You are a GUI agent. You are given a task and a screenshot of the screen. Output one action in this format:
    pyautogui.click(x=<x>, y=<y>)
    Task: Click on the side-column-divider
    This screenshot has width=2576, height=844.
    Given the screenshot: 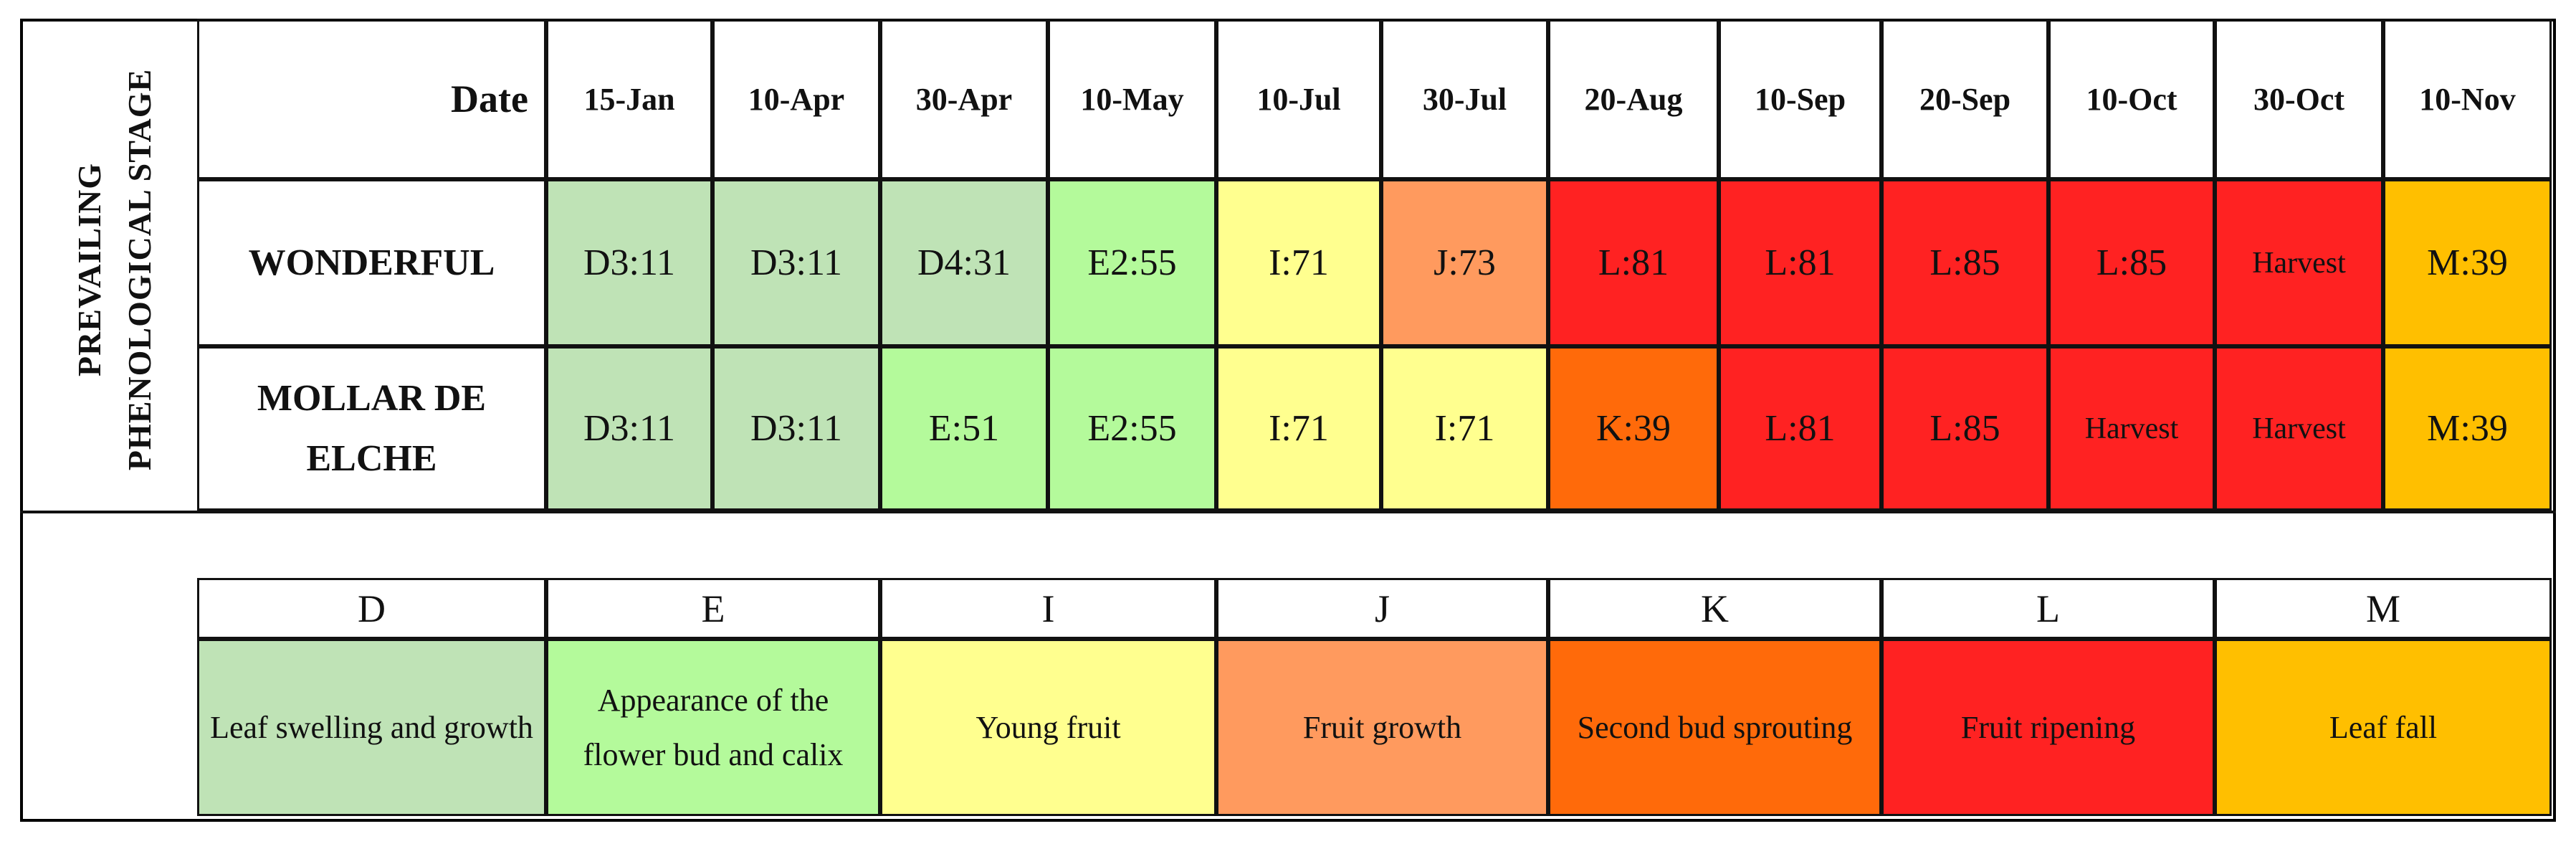 What is the action you would take?
    pyautogui.click(x=198, y=265)
    